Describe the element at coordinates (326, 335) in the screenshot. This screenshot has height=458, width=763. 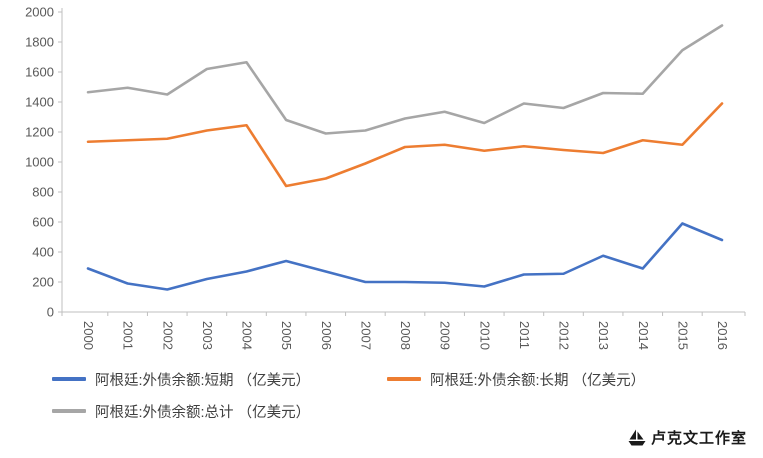
I see `x-axis-label: 2006` at that location.